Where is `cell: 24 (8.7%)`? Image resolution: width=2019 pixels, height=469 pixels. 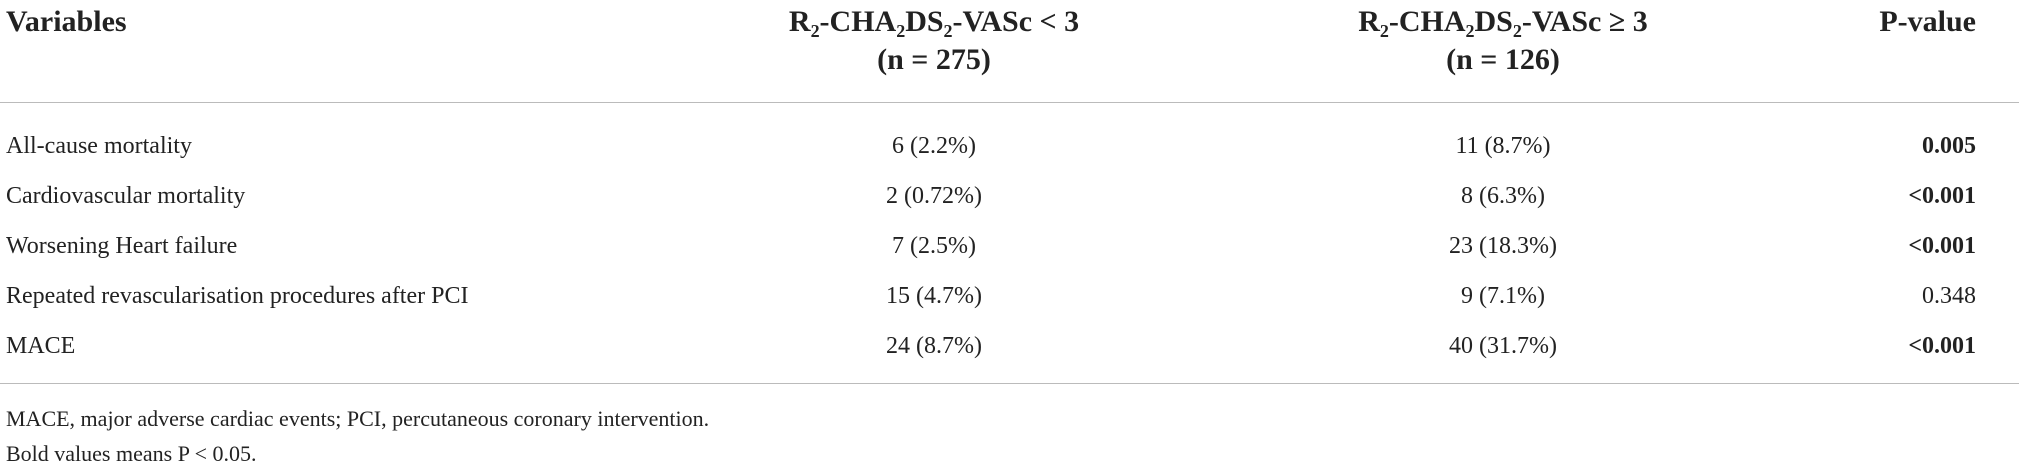
cell: 24 (8.7%) is located at coordinates (934, 346).